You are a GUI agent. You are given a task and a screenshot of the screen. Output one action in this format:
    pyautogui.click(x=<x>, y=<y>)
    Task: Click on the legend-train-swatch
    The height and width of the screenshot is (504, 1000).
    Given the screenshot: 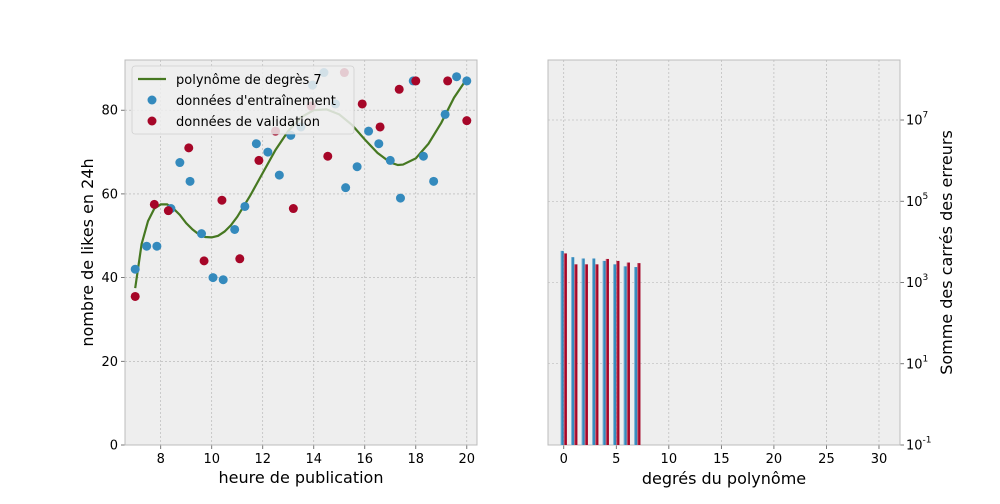 What is the action you would take?
    pyautogui.click(x=152, y=100)
    